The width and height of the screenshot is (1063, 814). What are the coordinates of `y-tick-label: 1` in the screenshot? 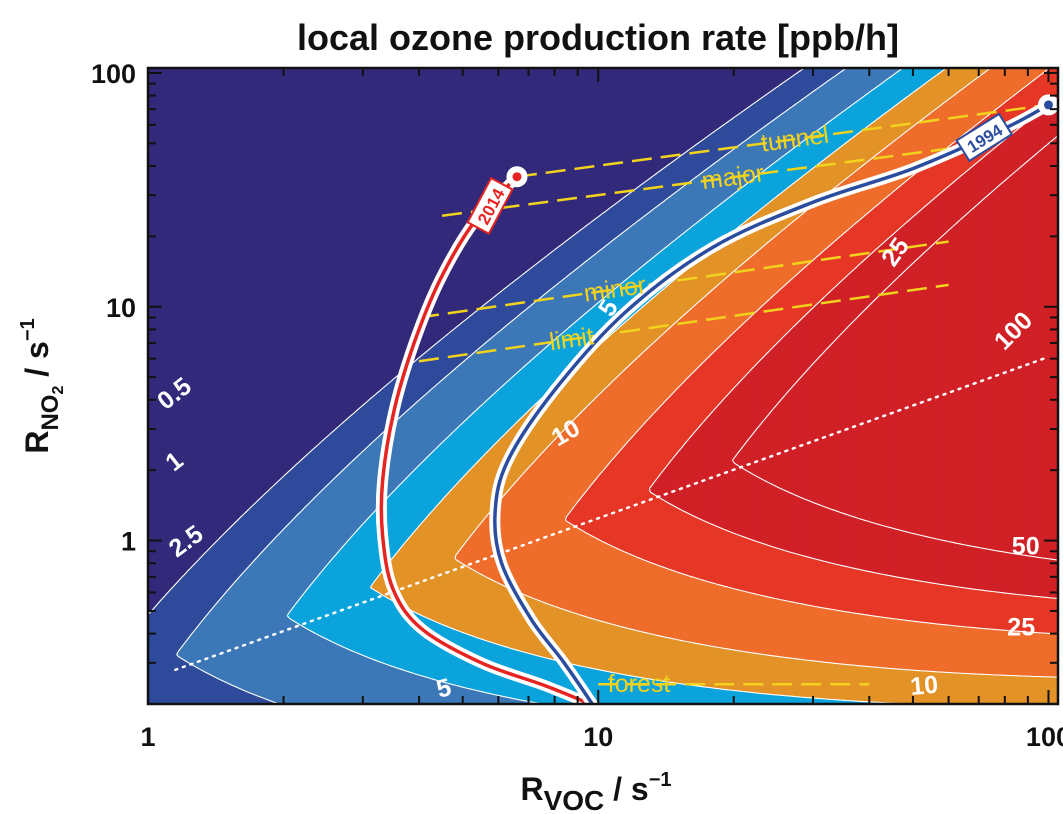 It's located at (128, 542).